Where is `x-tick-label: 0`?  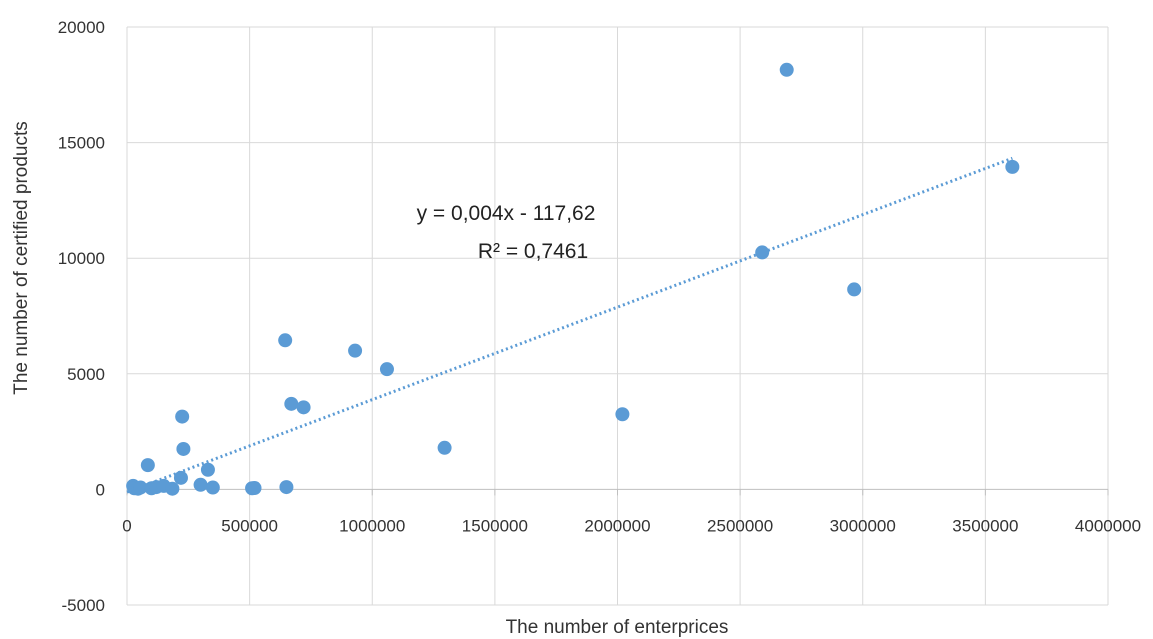
x-tick-label: 0 is located at coordinates (126, 525).